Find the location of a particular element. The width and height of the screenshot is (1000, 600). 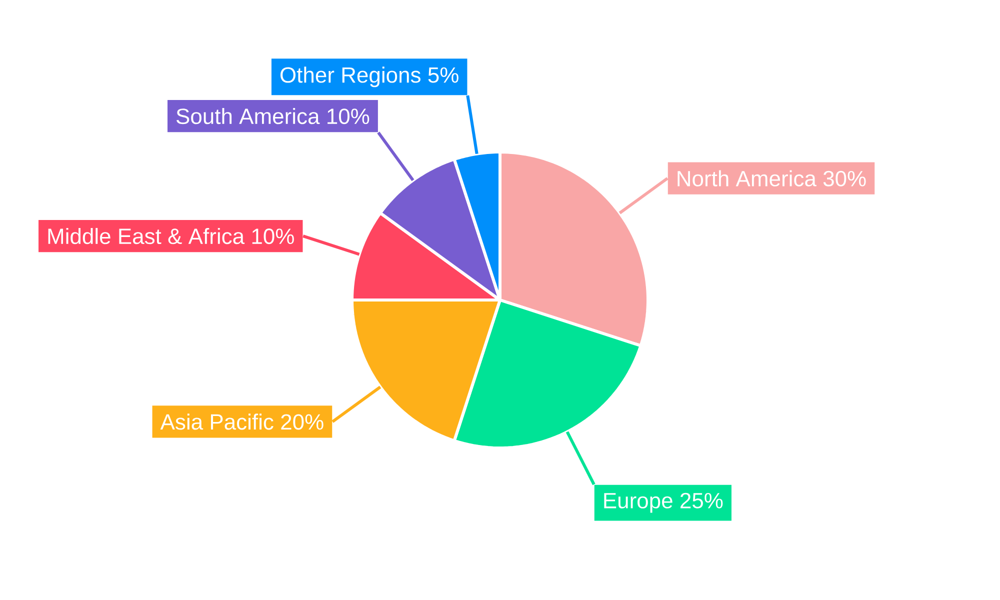

data-label: 30% is located at coordinates (844, 178).